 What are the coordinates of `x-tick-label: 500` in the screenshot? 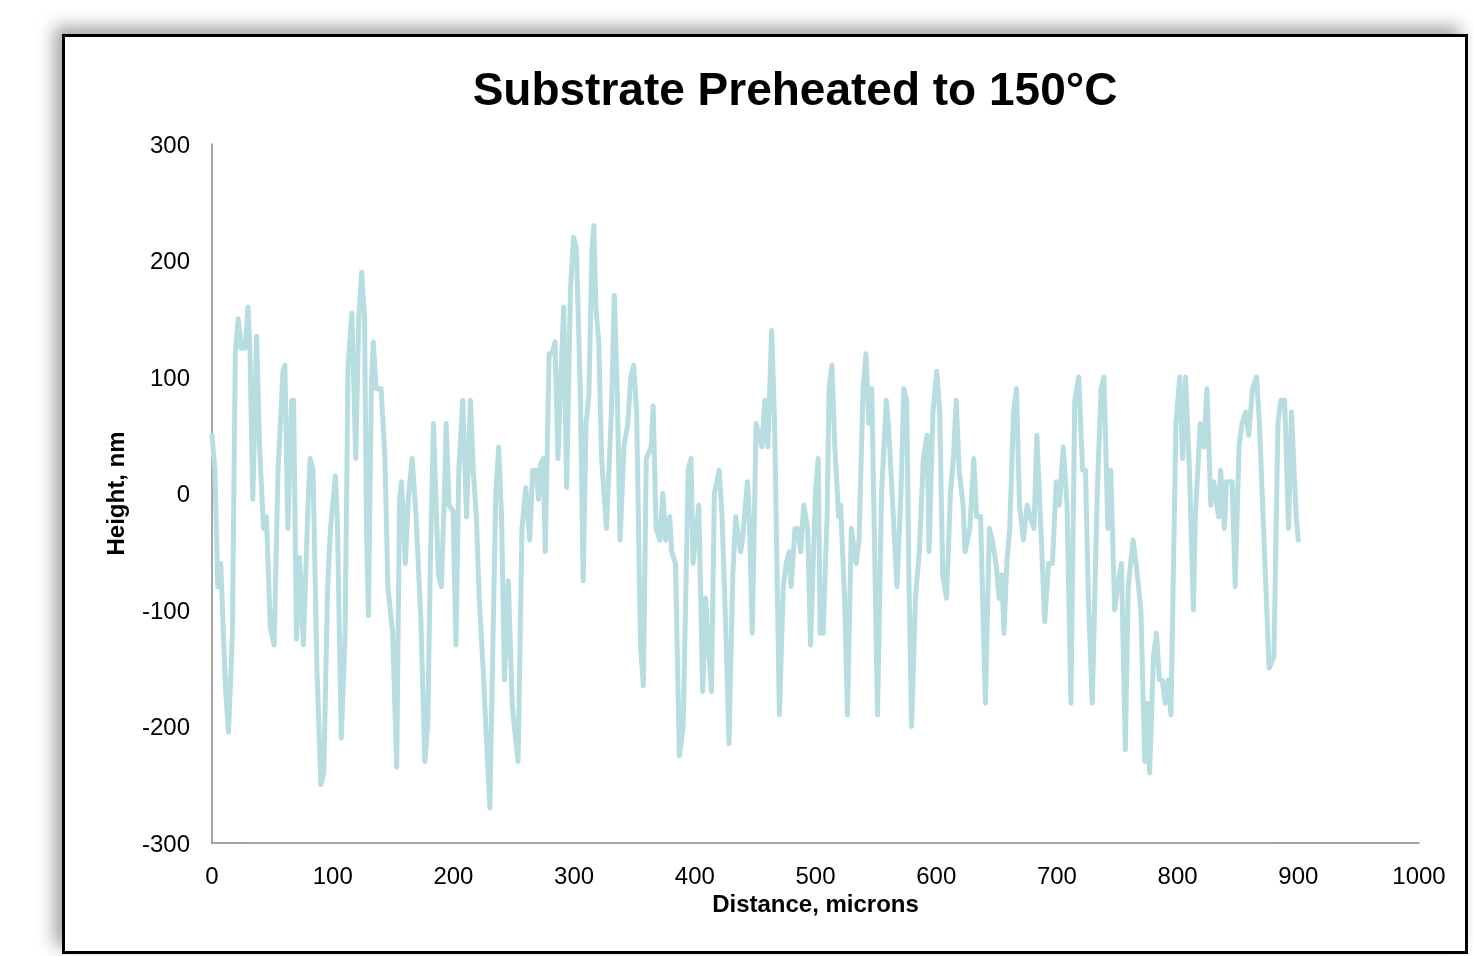 It's located at (815, 875).